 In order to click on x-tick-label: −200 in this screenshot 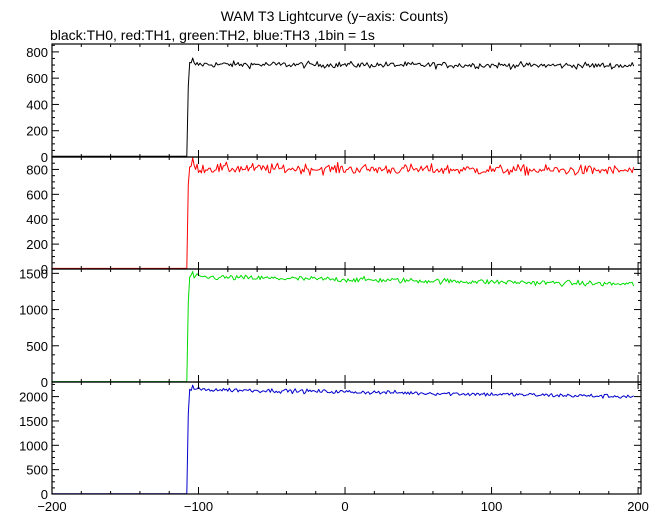, I will do `click(51, 506)`.